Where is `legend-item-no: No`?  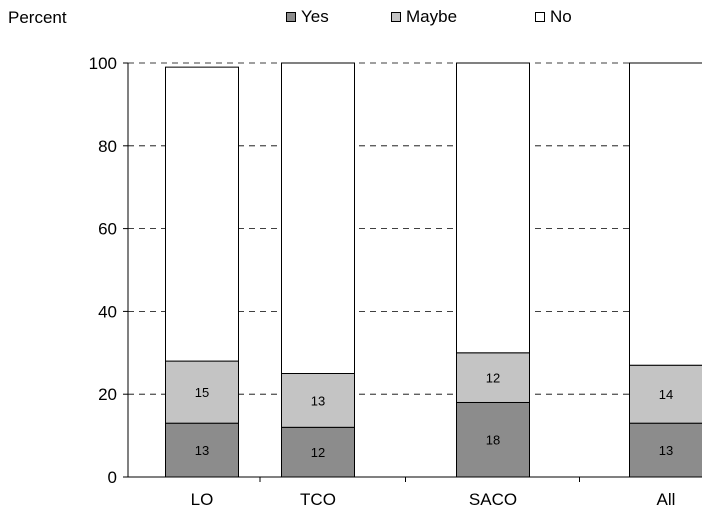 legend-item-no: No is located at coordinates (553, 17).